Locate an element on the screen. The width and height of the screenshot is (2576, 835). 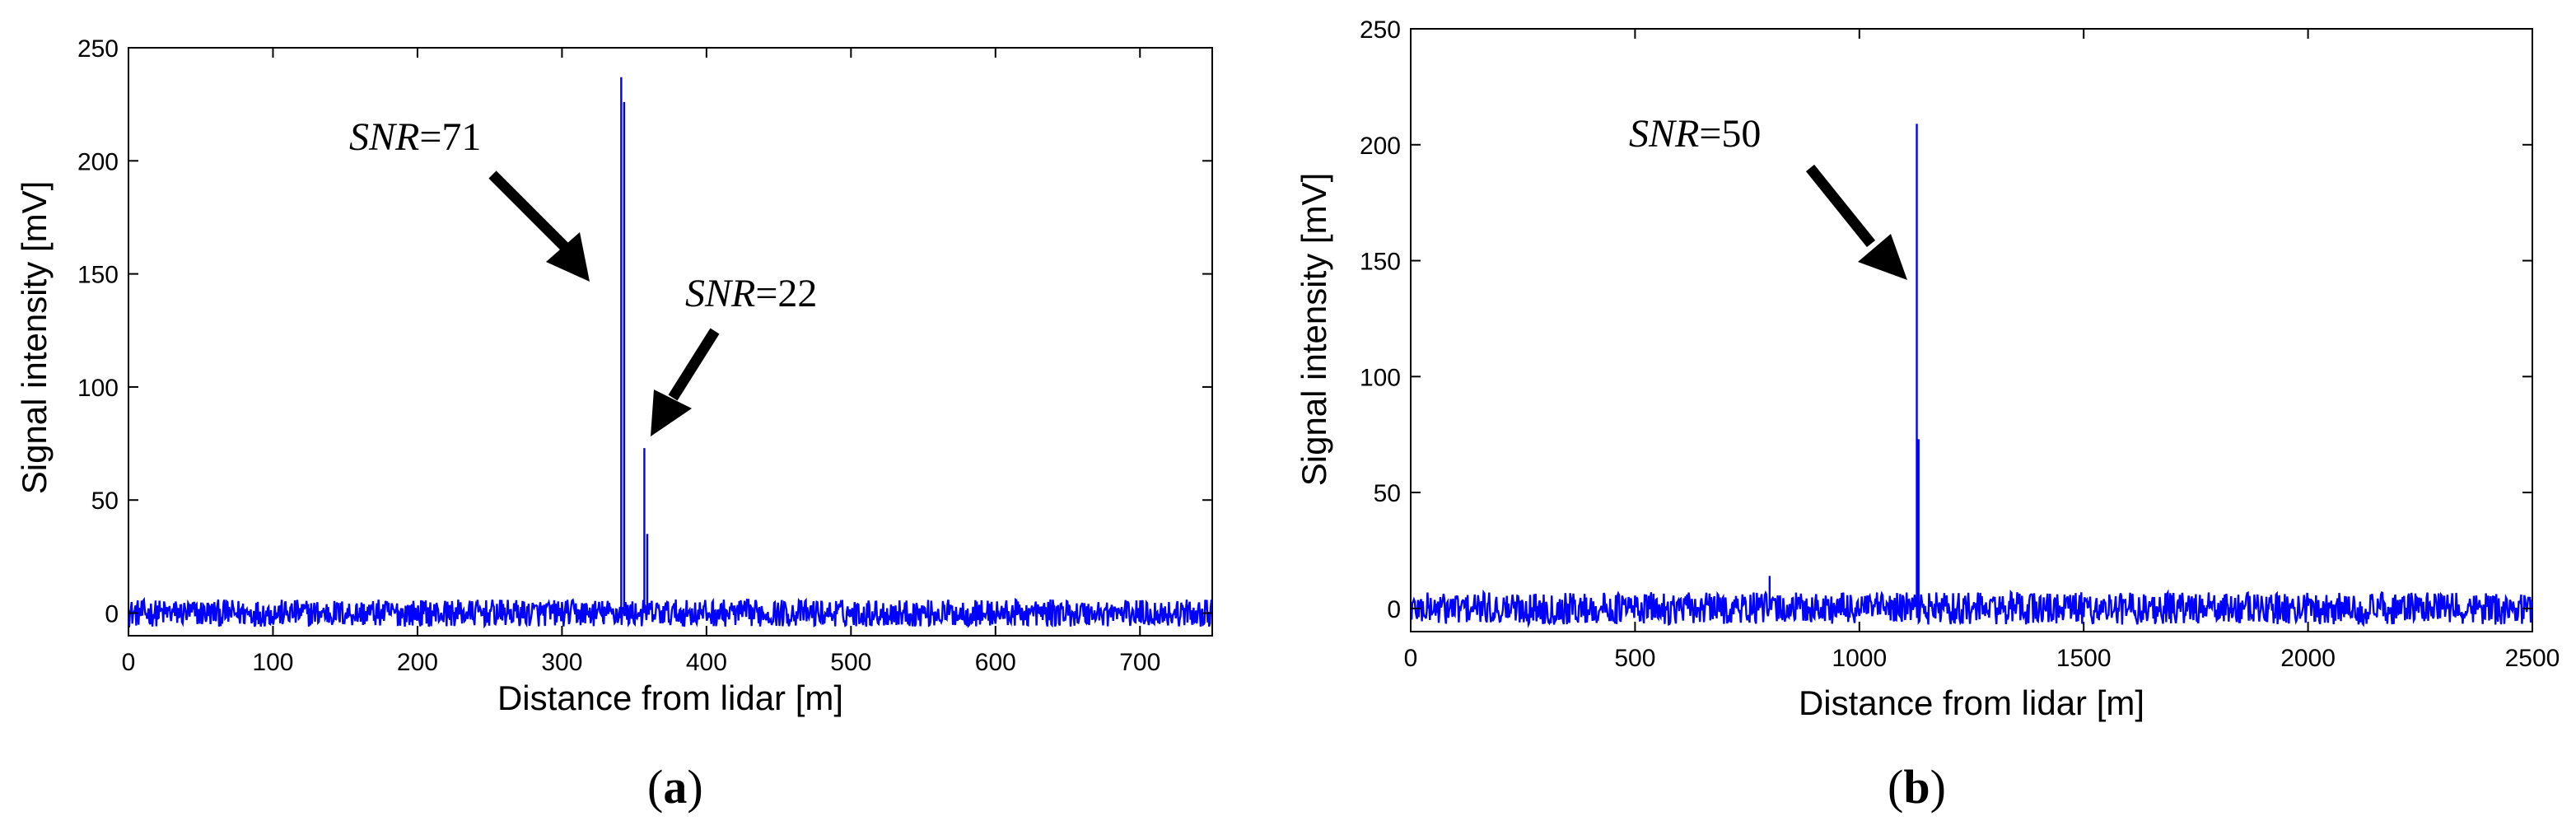
annotation-arrow-shaft-a2 is located at coordinates (694, 364).